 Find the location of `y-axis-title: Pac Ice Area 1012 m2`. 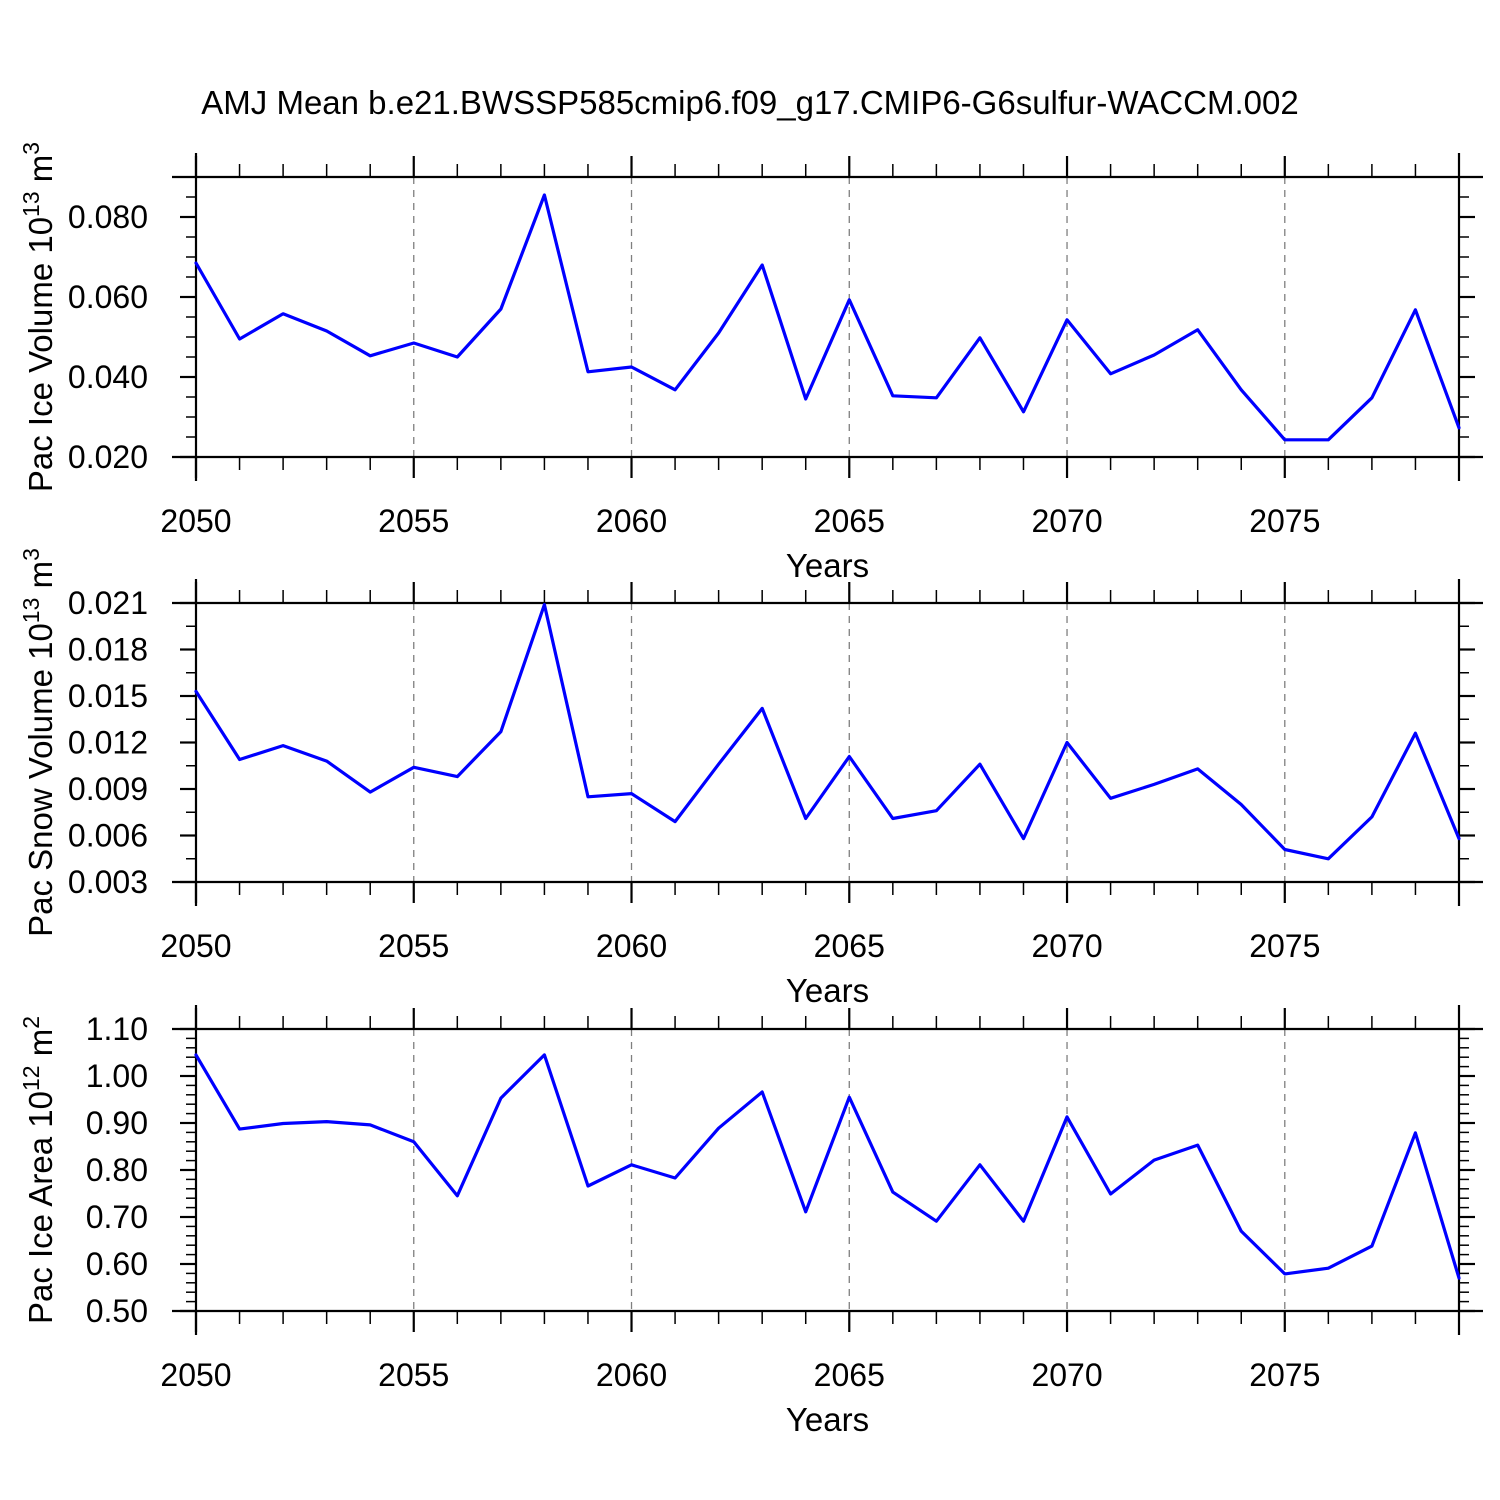

y-axis-title: Pac Ice Area 1012 m2 is located at coordinates (38, 1170).